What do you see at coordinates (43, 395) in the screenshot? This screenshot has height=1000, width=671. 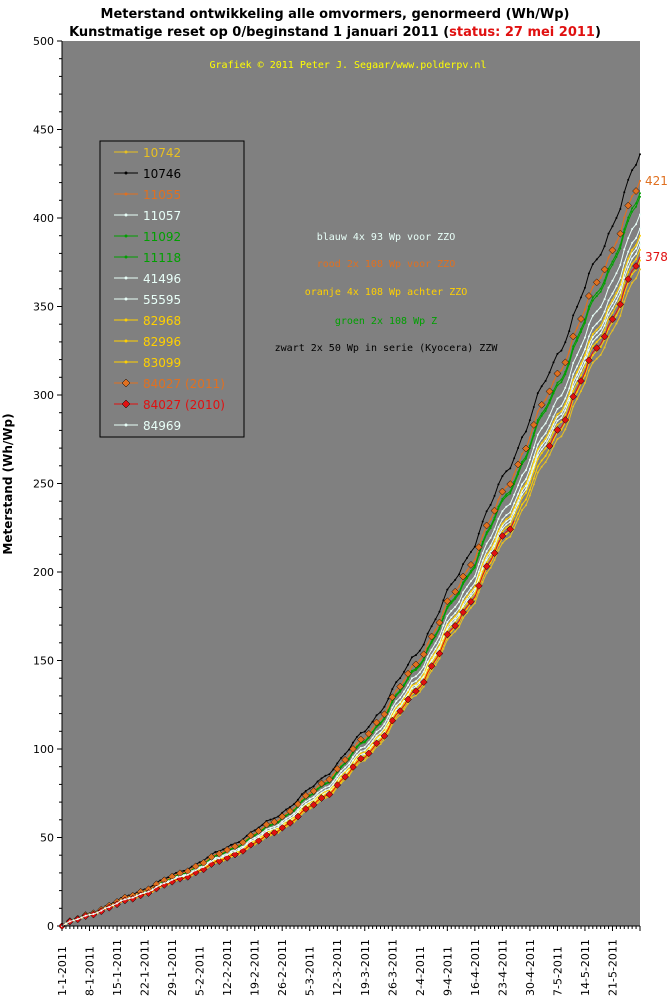 I see `y-tick-label: 300` at bounding box center [43, 395].